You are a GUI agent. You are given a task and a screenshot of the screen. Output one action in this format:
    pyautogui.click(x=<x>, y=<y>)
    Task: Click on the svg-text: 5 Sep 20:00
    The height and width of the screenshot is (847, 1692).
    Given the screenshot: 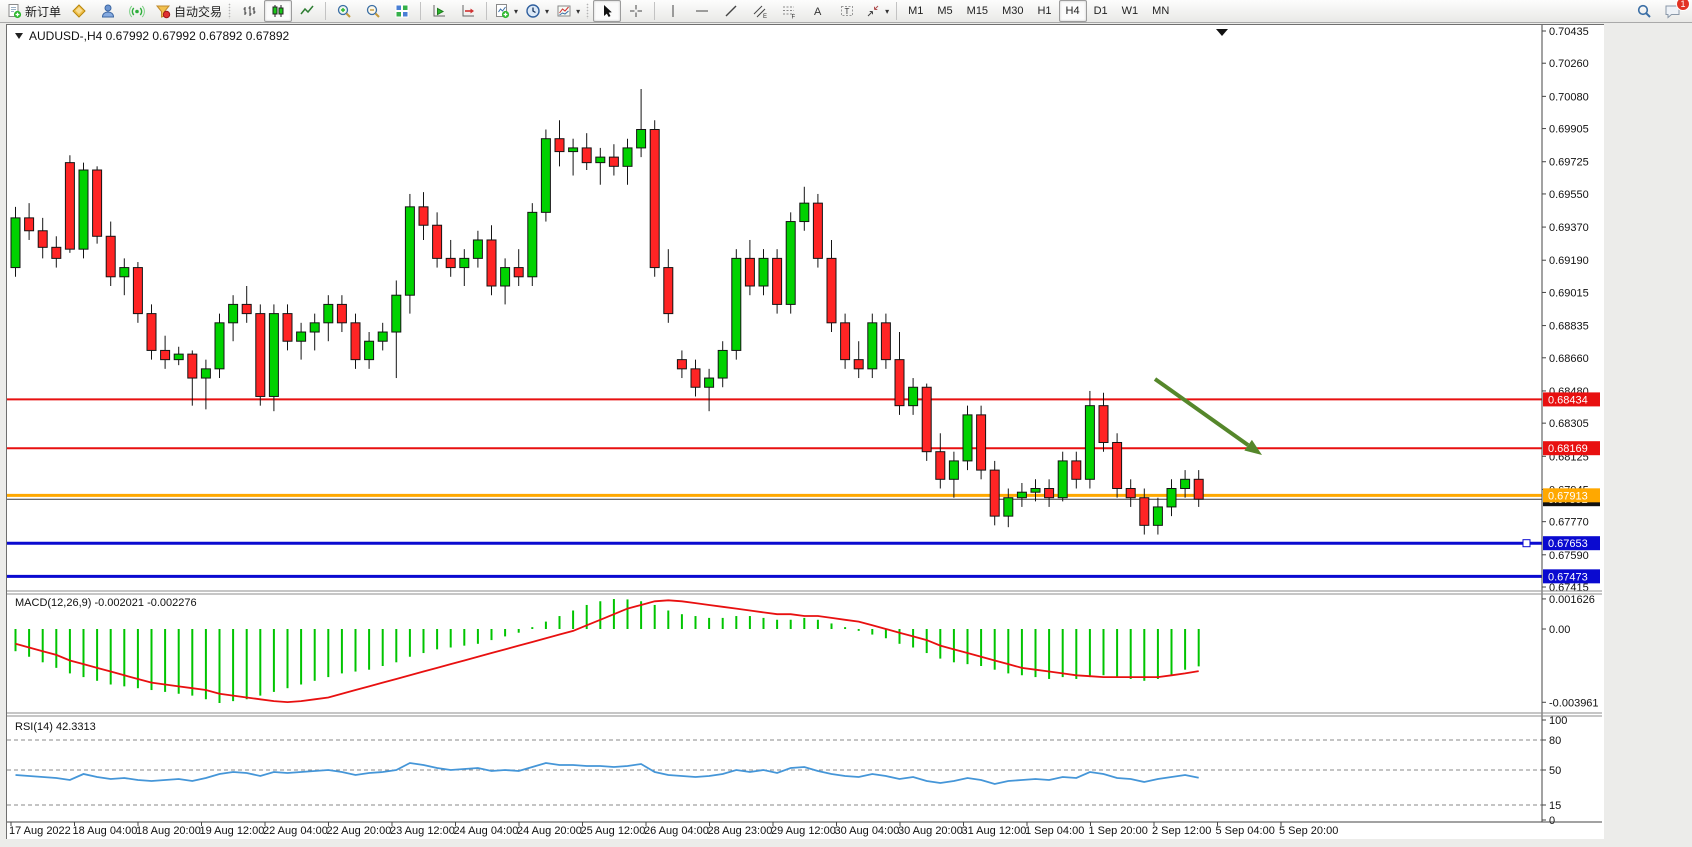 What is the action you would take?
    pyautogui.click(x=1308, y=831)
    